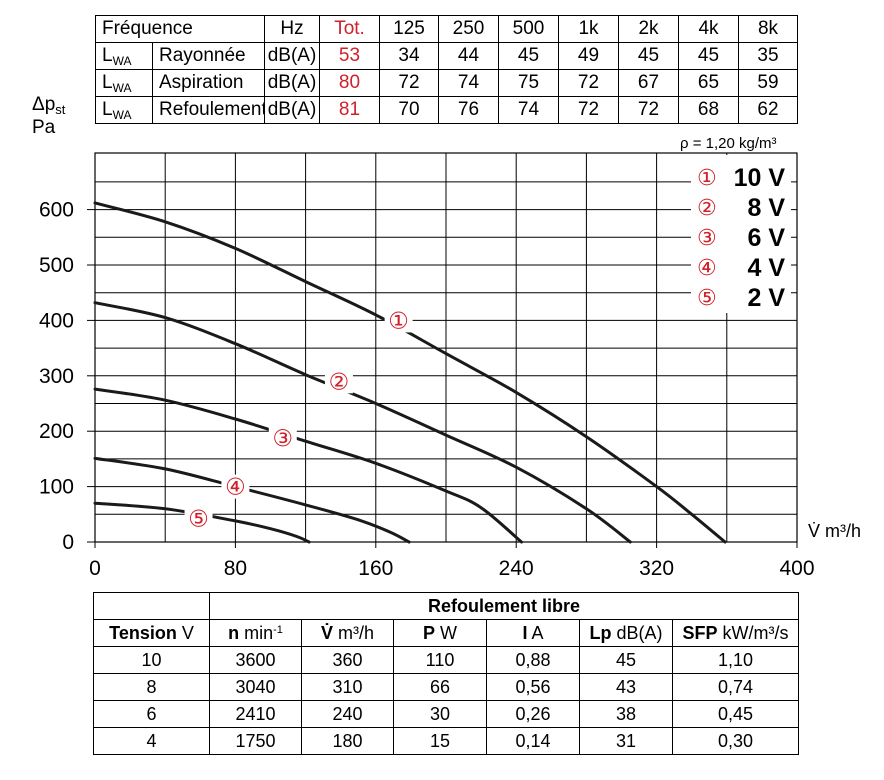 The image size is (884, 780). What do you see at coordinates (735, 714) in the screenshot?
I see `table-cell: 0,45` at bounding box center [735, 714].